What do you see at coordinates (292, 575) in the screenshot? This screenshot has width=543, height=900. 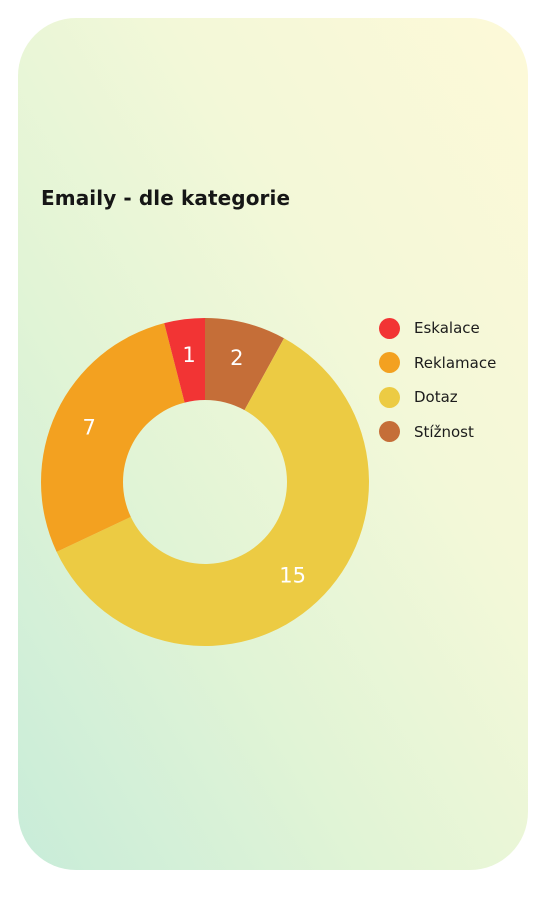 I see `data-label-dotaz: 15` at bounding box center [292, 575].